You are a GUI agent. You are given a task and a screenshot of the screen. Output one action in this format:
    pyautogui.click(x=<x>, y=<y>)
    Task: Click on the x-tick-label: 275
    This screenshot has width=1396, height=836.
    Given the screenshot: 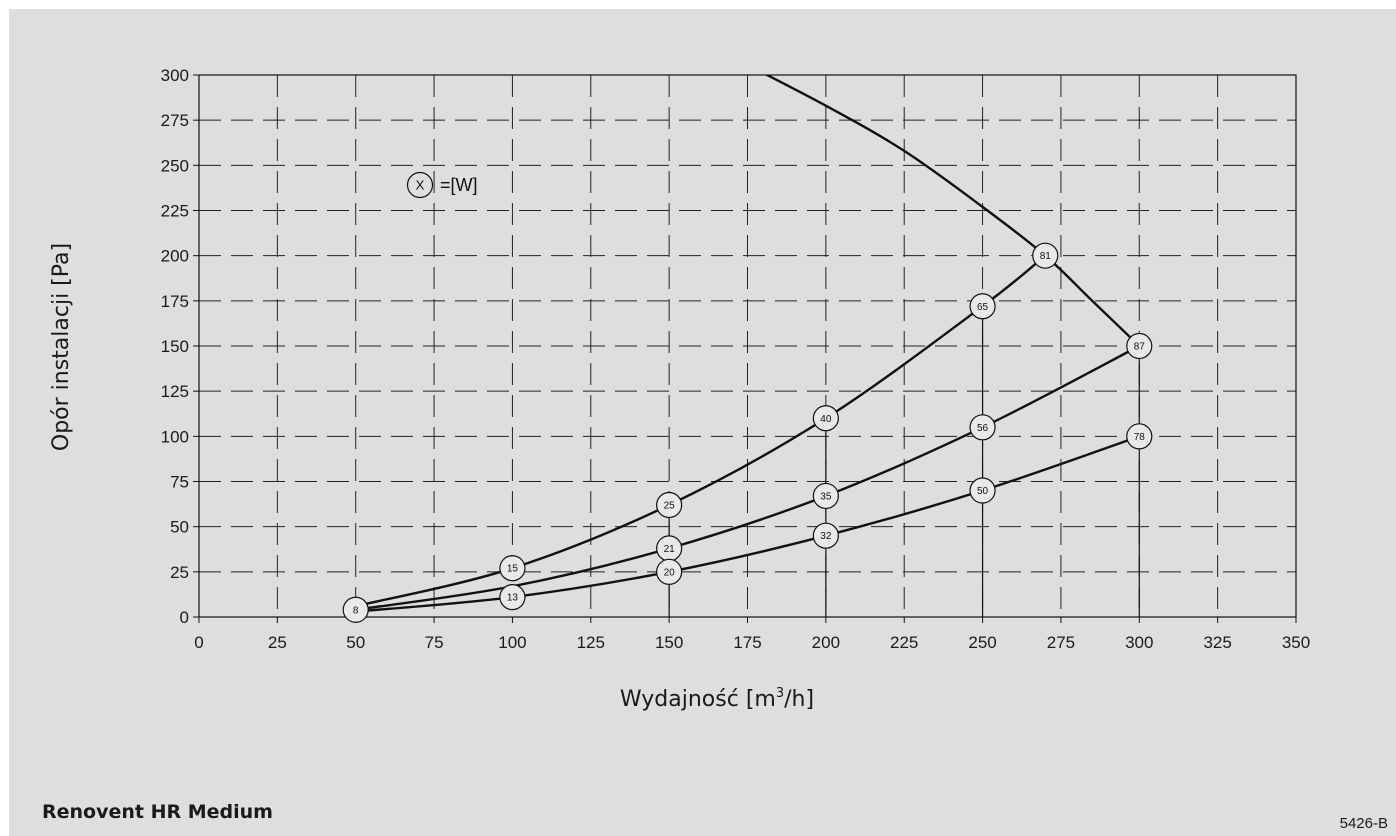 What is the action you would take?
    pyautogui.click(x=1061, y=642)
    